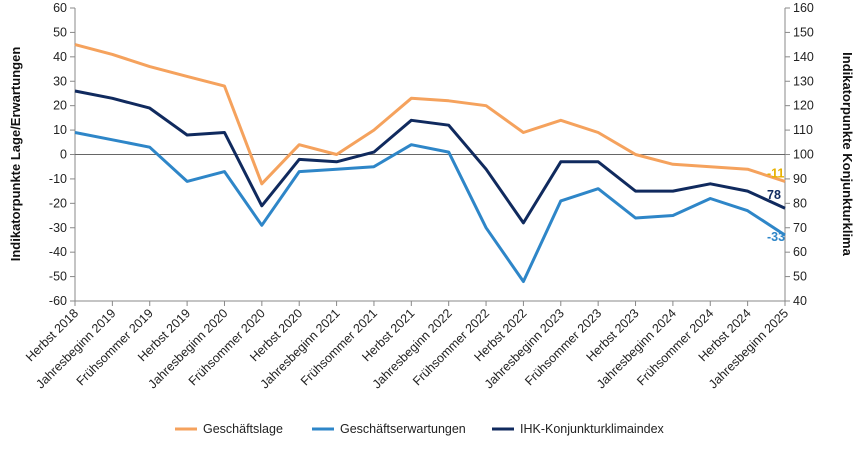 This screenshot has height=449, width=861. What do you see at coordinates (847, 154) in the screenshot?
I see `right-axis-title: Indikatorpunkte Konjunkturklima` at bounding box center [847, 154].